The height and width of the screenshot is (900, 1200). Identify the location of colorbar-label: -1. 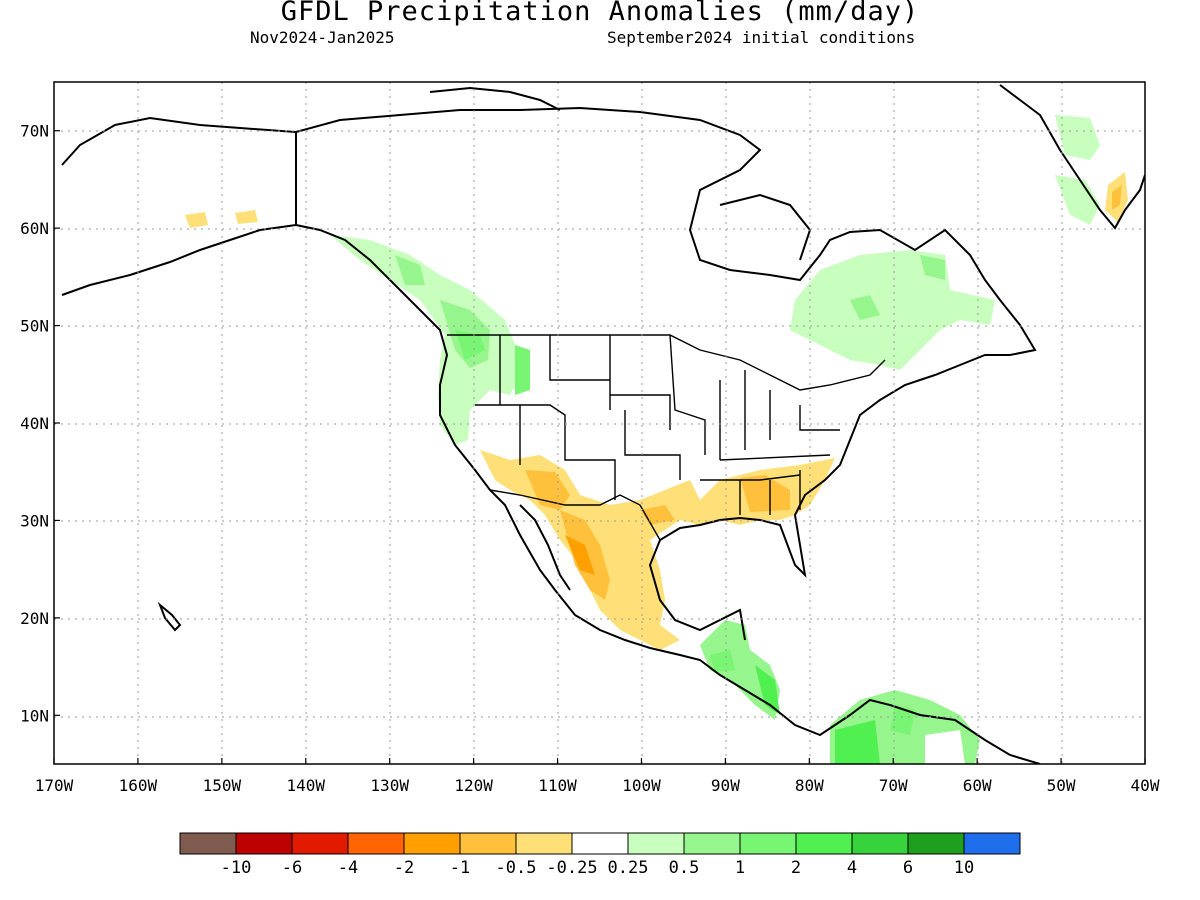
(460, 868).